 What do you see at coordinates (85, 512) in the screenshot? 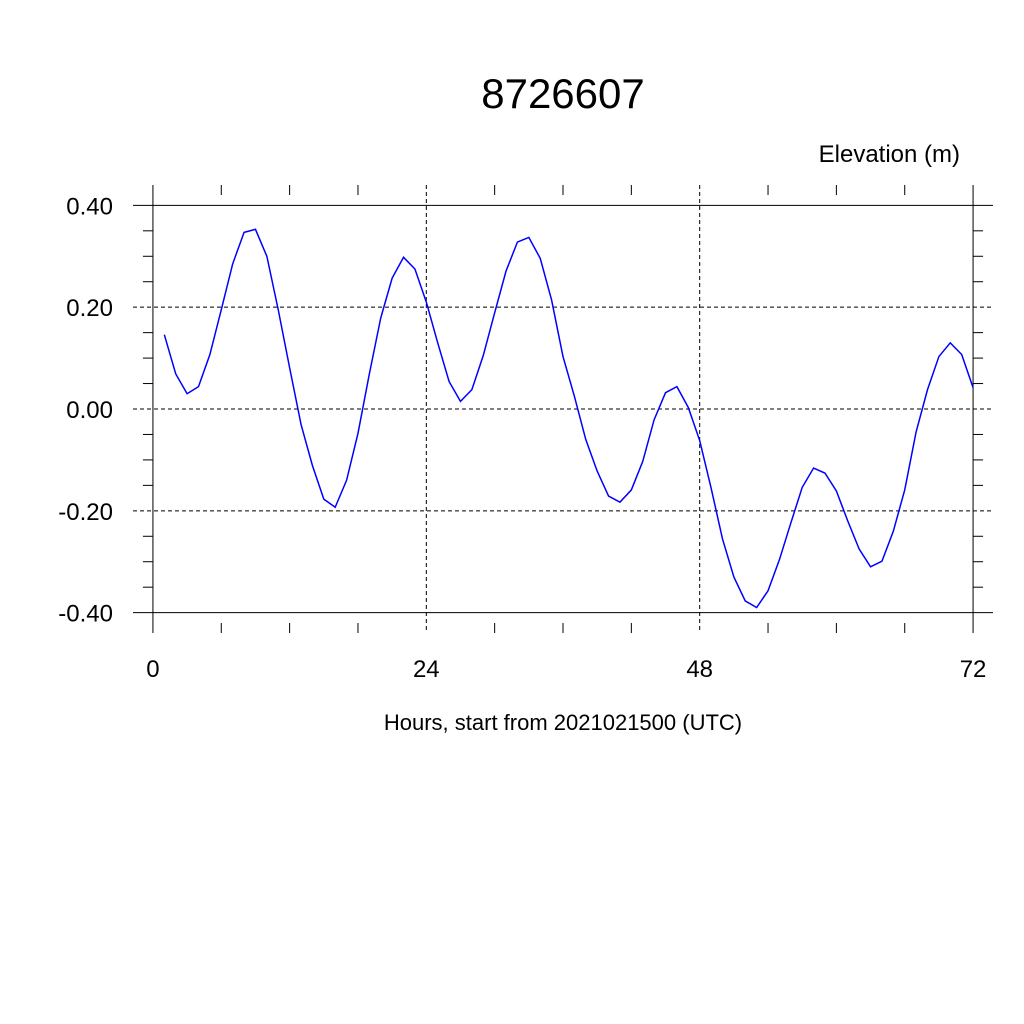
I see `y-tick-label: -0.20` at bounding box center [85, 512].